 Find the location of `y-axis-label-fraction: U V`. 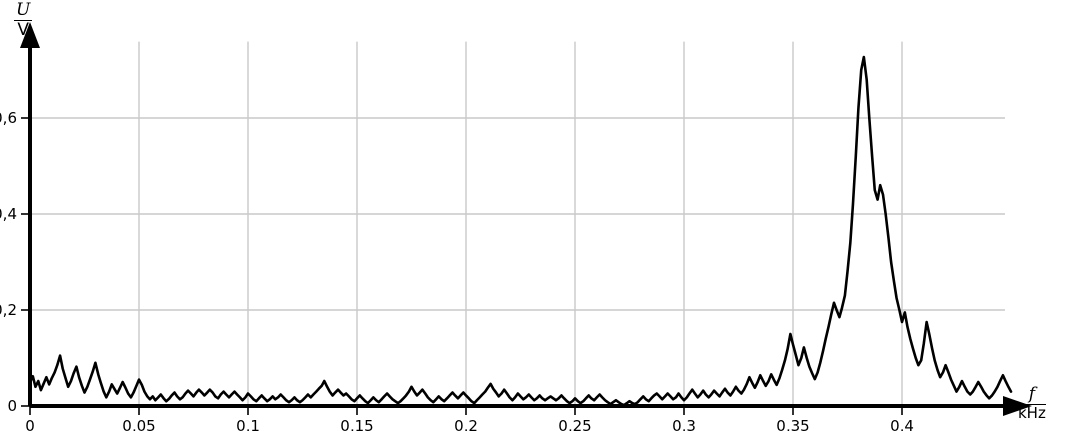

y-axis-label-fraction: U V is located at coordinates (23, 20).